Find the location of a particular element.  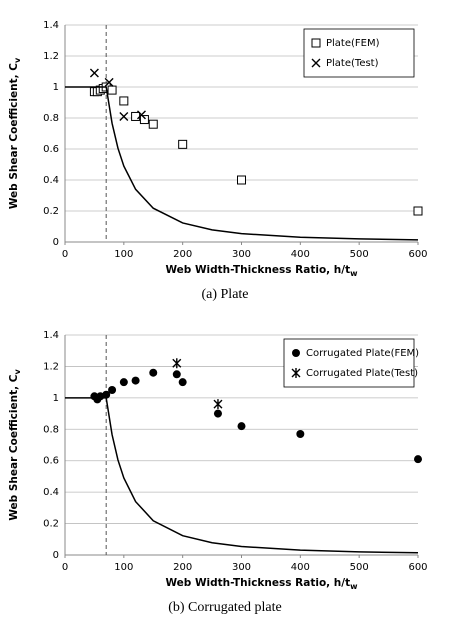

caption: (a) Plate is located at coordinates (224, 294).